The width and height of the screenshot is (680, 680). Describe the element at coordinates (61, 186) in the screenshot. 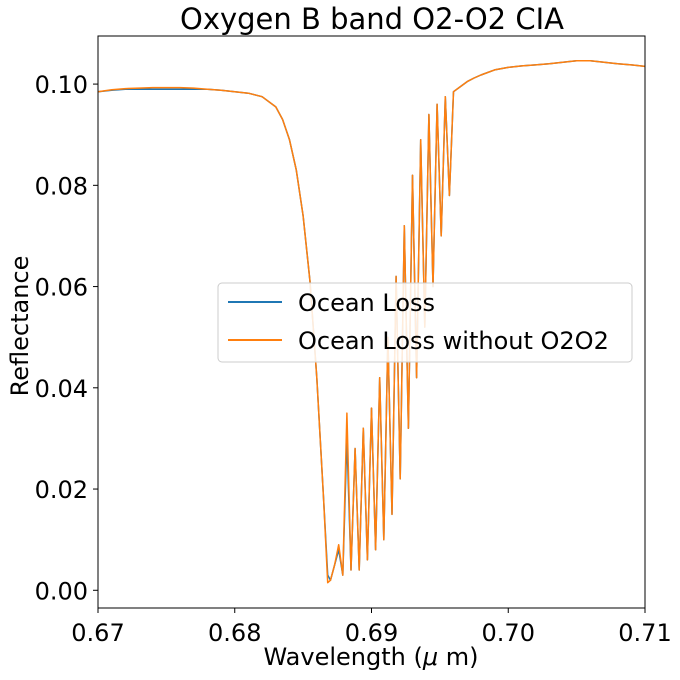

I see `y-tick-label: 0.08` at that location.